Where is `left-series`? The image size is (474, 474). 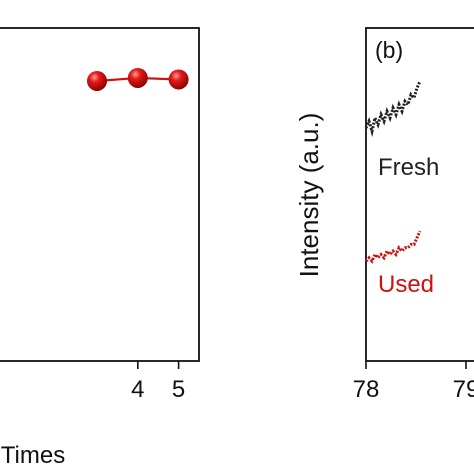 left-series is located at coordinates (138, 79).